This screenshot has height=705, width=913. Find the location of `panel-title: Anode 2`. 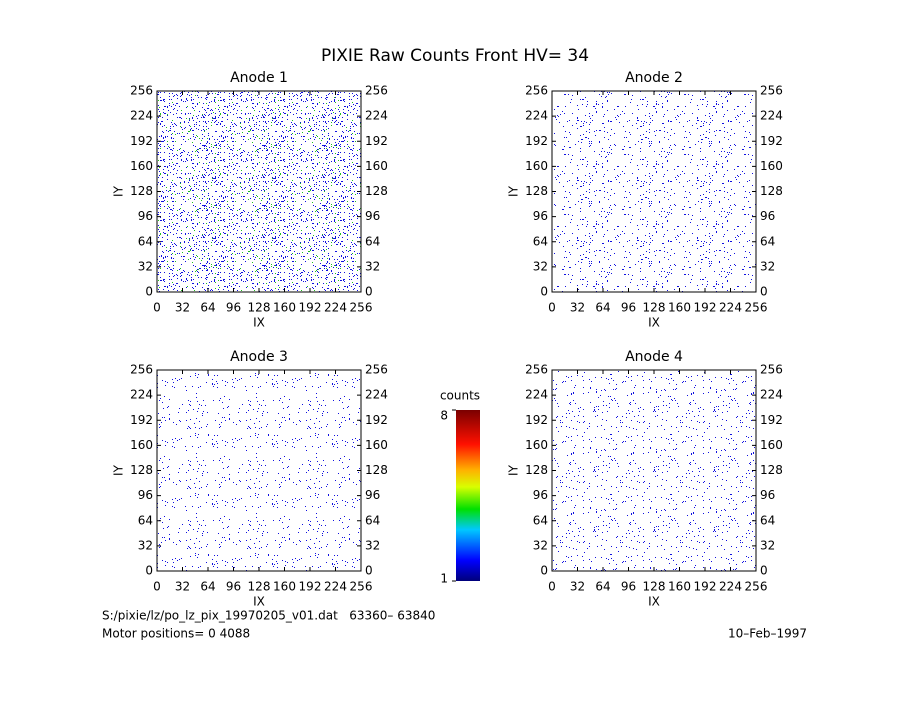

panel-title: Anode 2 is located at coordinates (654, 78).